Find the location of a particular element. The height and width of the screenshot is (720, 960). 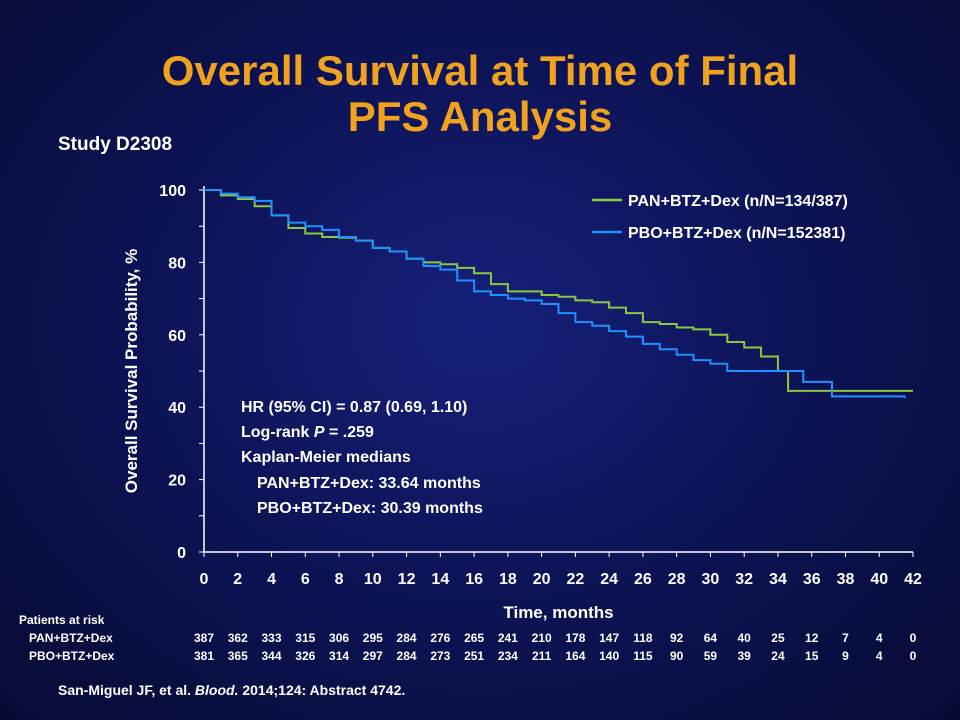

x-tick-label: 26 is located at coordinates (643, 579).